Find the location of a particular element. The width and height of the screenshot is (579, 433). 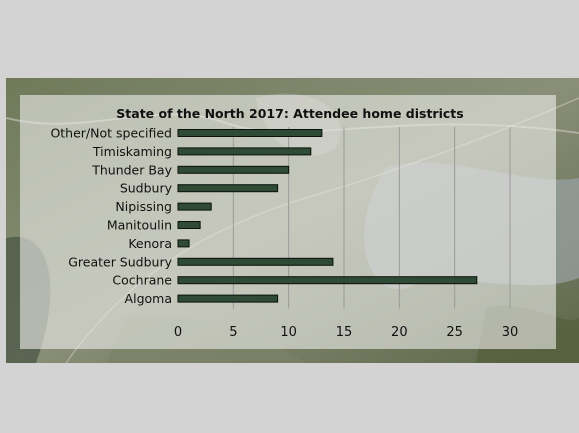

x-tick-label: 25 is located at coordinates (454, 332).